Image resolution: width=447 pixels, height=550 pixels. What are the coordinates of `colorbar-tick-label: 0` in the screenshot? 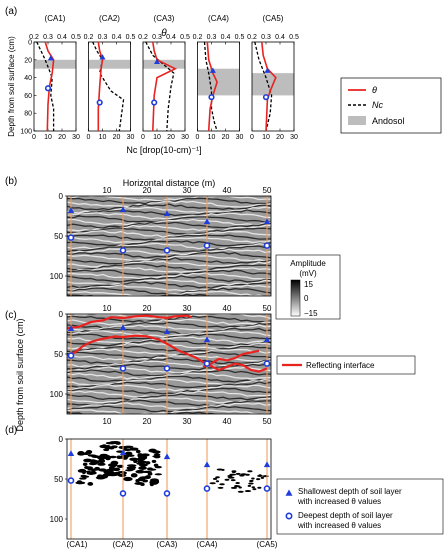 It's located at (306, 298).